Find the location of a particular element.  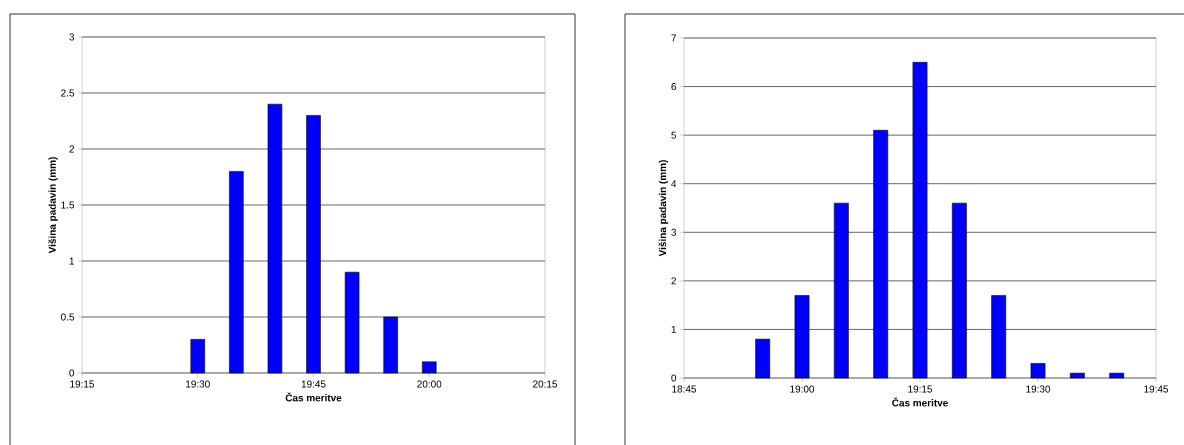

y-tick-label: 5 is located at coordinates (674, 135).